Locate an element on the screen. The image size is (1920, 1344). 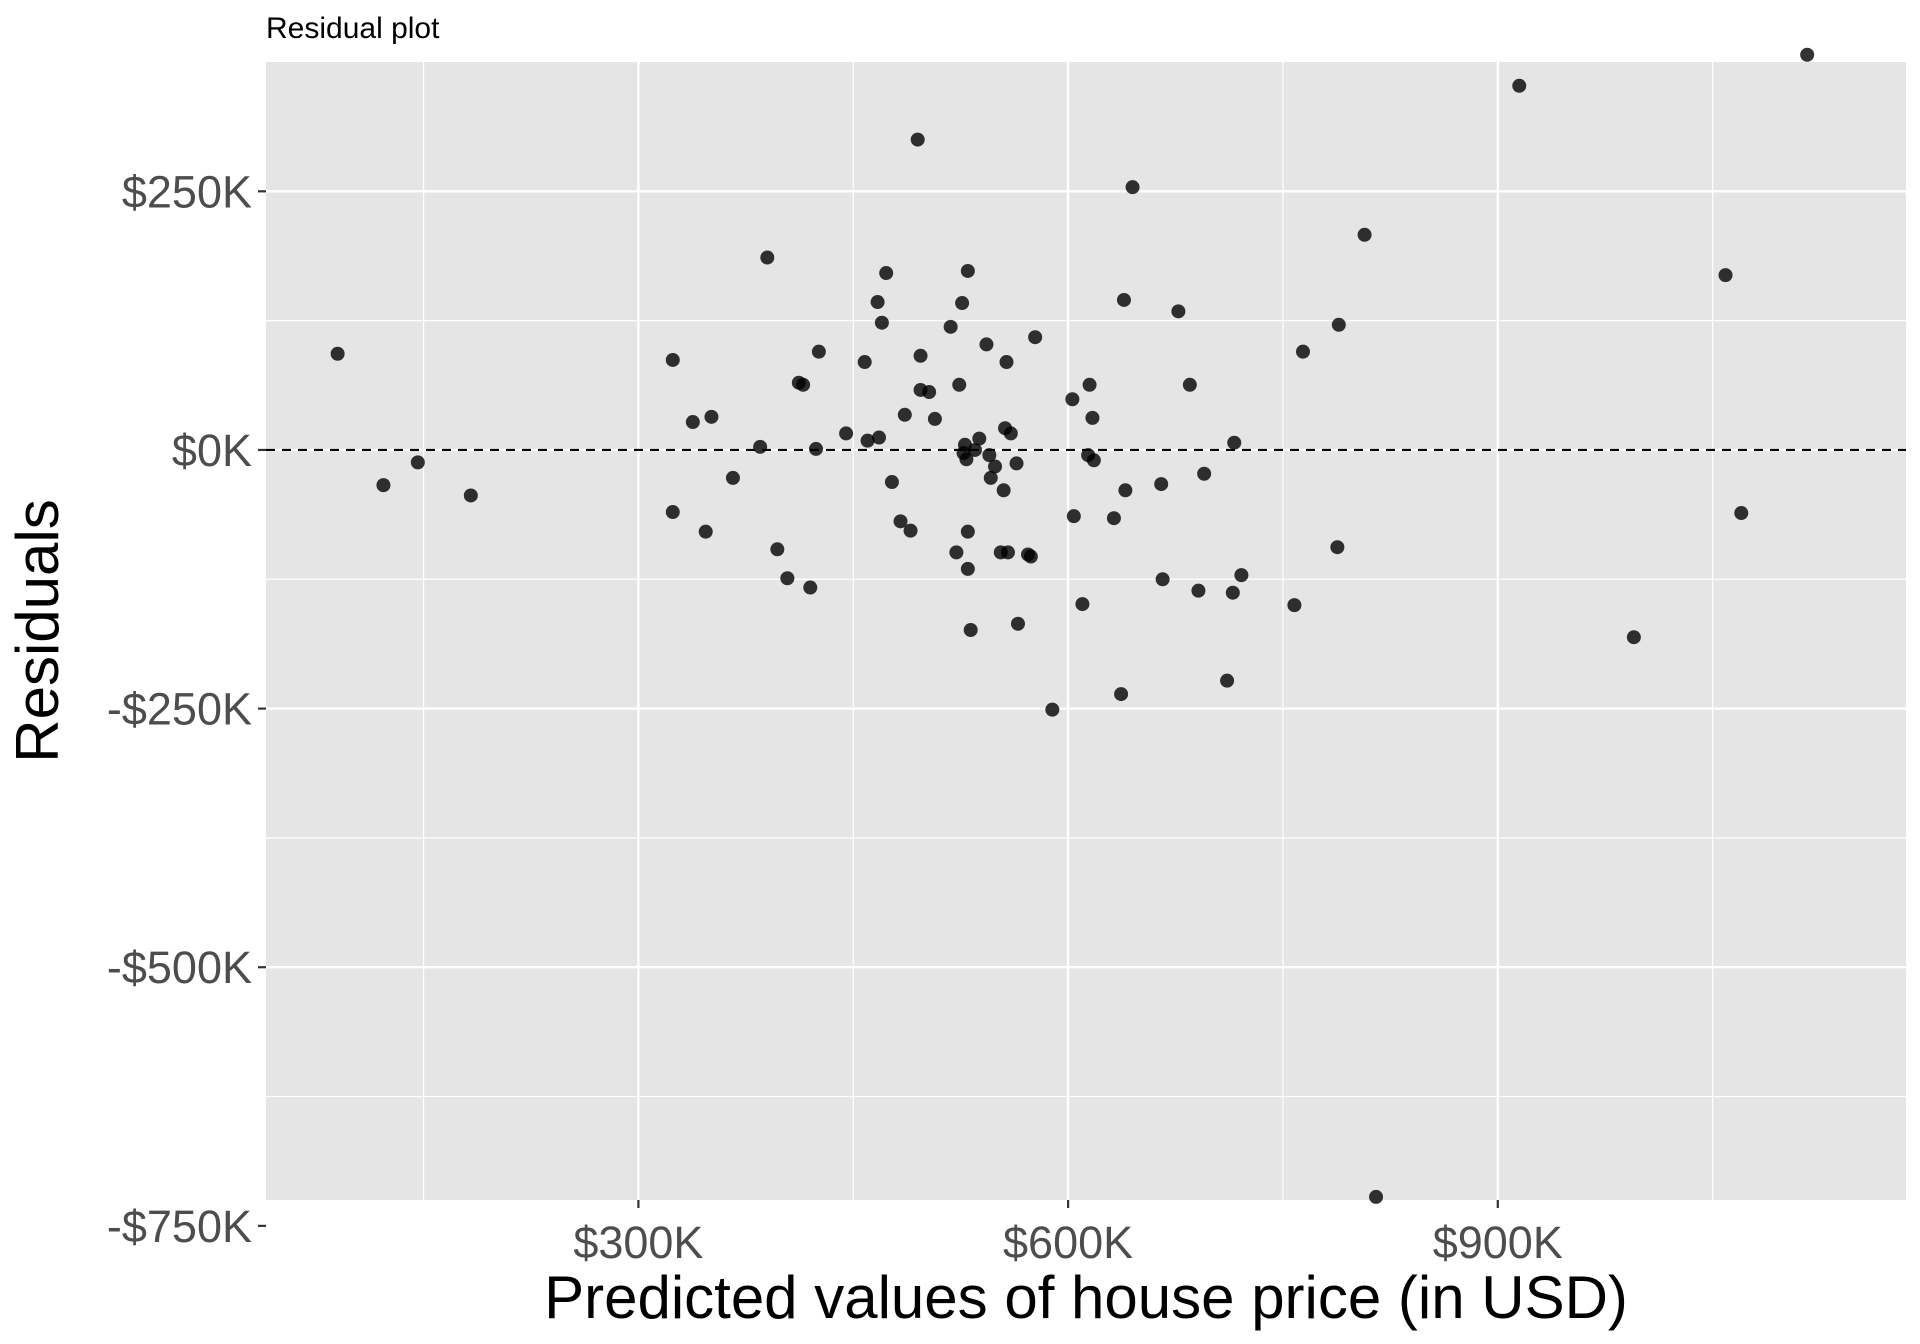
y-tick-label: -$500K is located at coordinates (179, 967).